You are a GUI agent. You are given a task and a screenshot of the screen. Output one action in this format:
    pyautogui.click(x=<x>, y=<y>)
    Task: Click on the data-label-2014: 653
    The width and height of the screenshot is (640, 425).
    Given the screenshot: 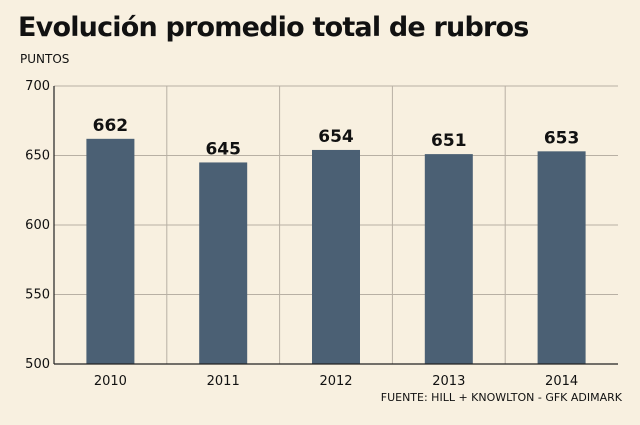 What is the action you would take?
    pyautogui.click(x=562, y=138)
    